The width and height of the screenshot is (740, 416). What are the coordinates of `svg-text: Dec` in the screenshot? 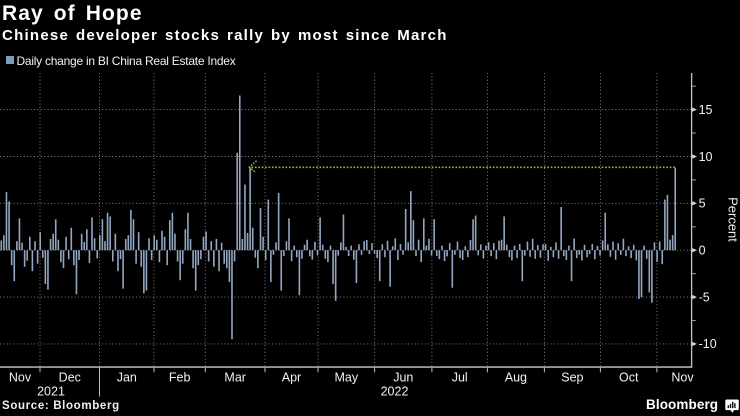 It's located at (70, 378).